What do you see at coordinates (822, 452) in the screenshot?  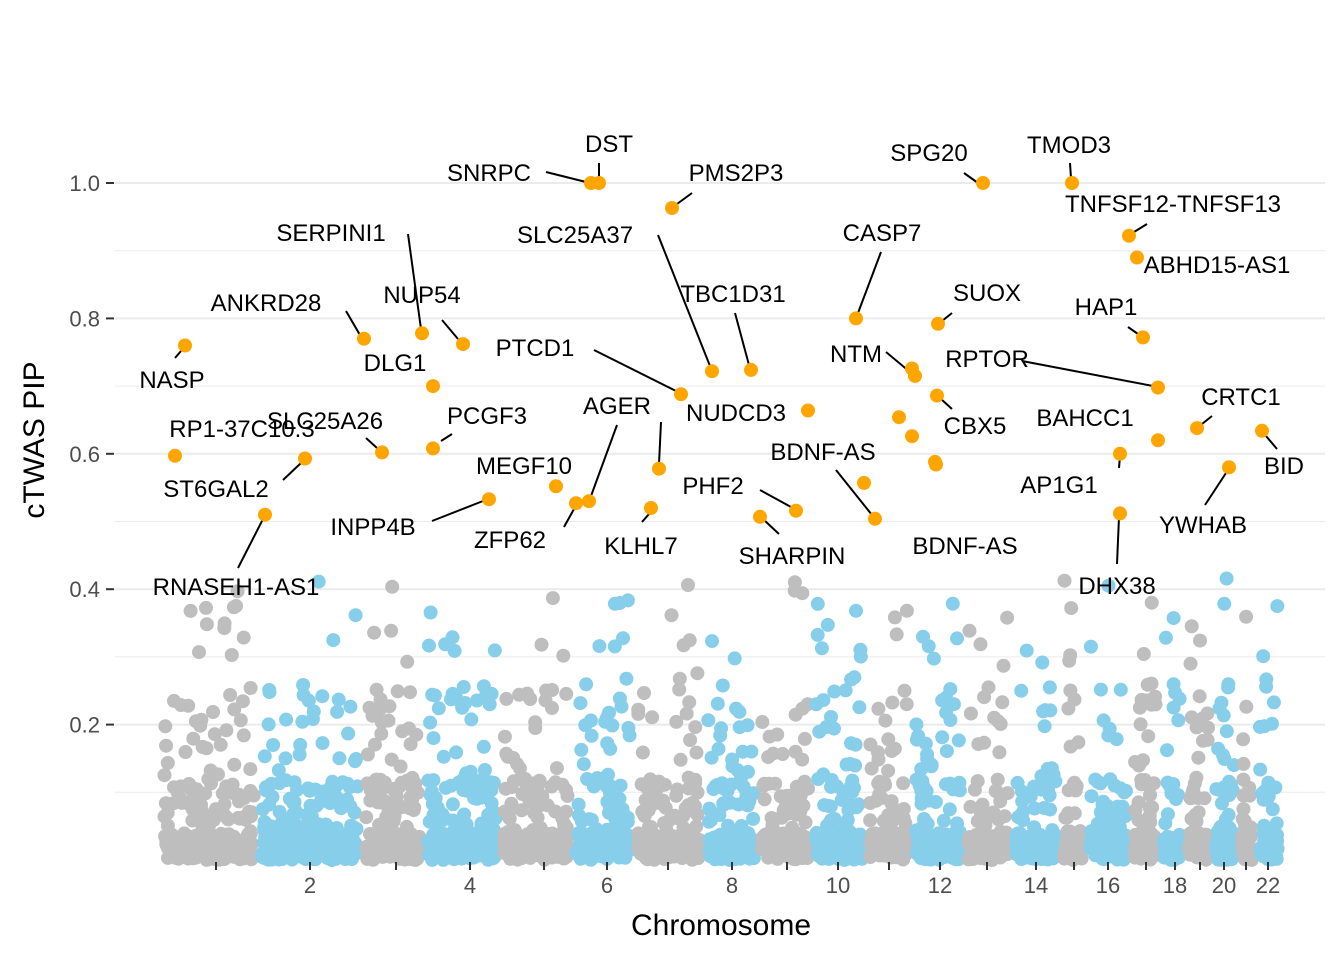 I see `gene-label: BDNF-AS` at bounding box center [822, 452].